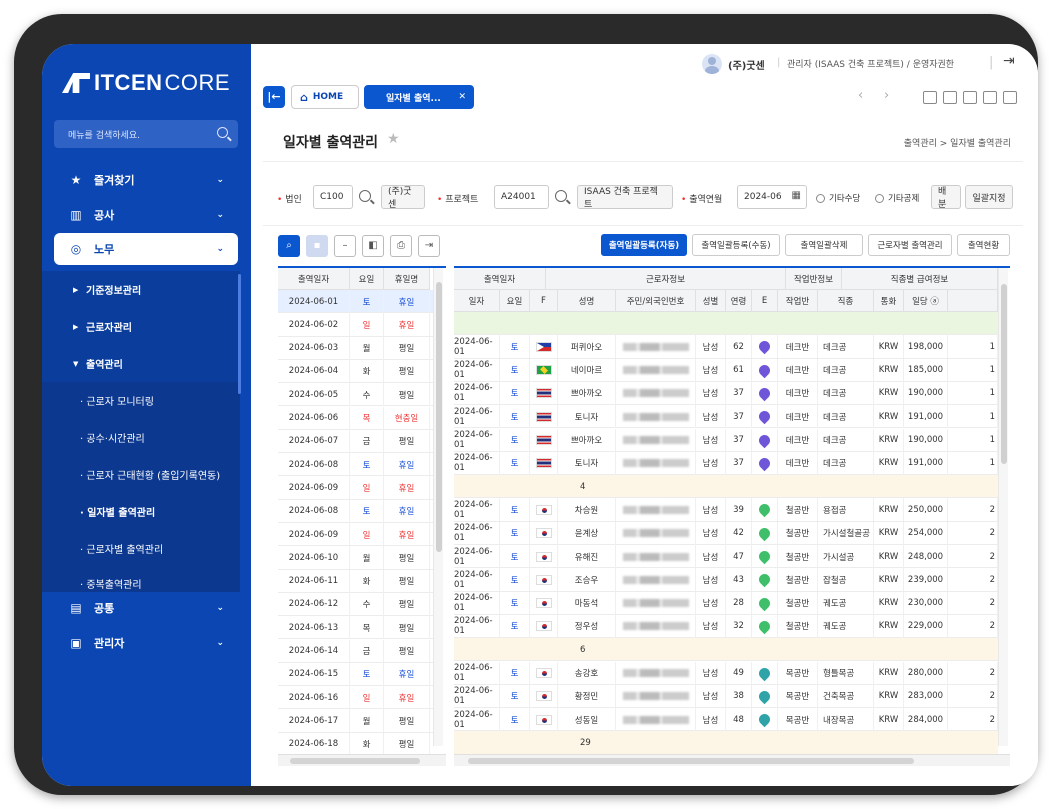 The width and height of the screenshot is (1056, 809). I want to click on calendar-icon: ▦, so click(796, 195).